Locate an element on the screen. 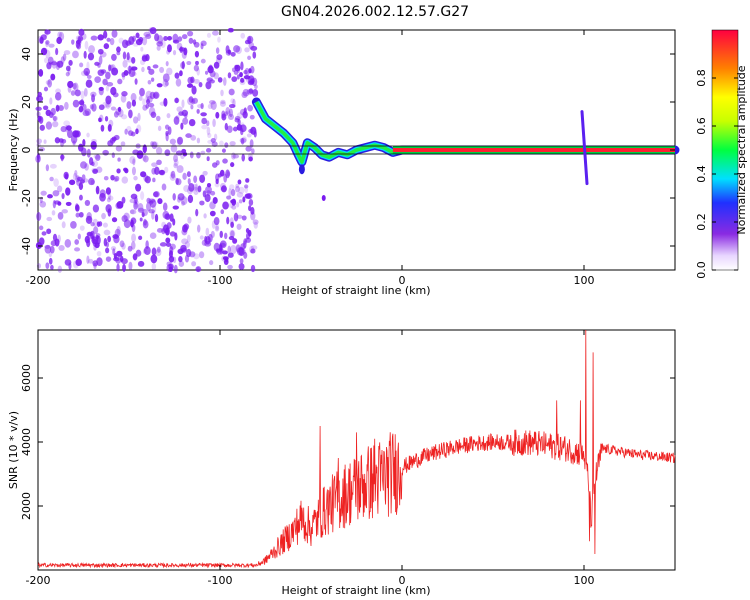  isolated-blob is located at coordinates (323, 198).